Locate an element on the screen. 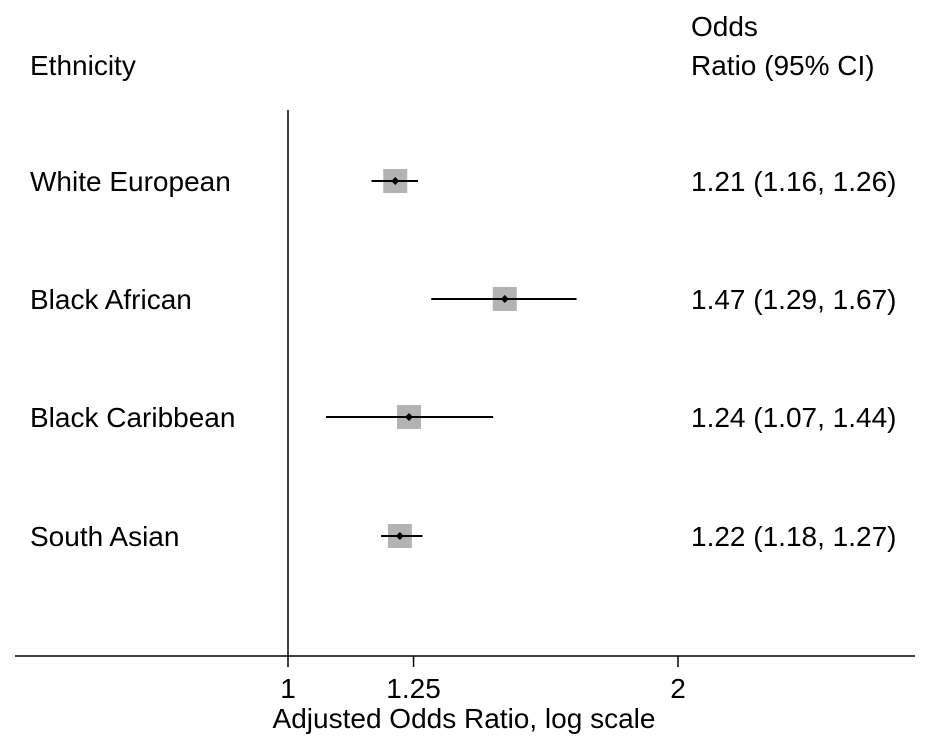 This screenshot has height=738, width=925. x-axis-label: Adjusted Odds Ratio, log scale is located at coordinates (464, 718).